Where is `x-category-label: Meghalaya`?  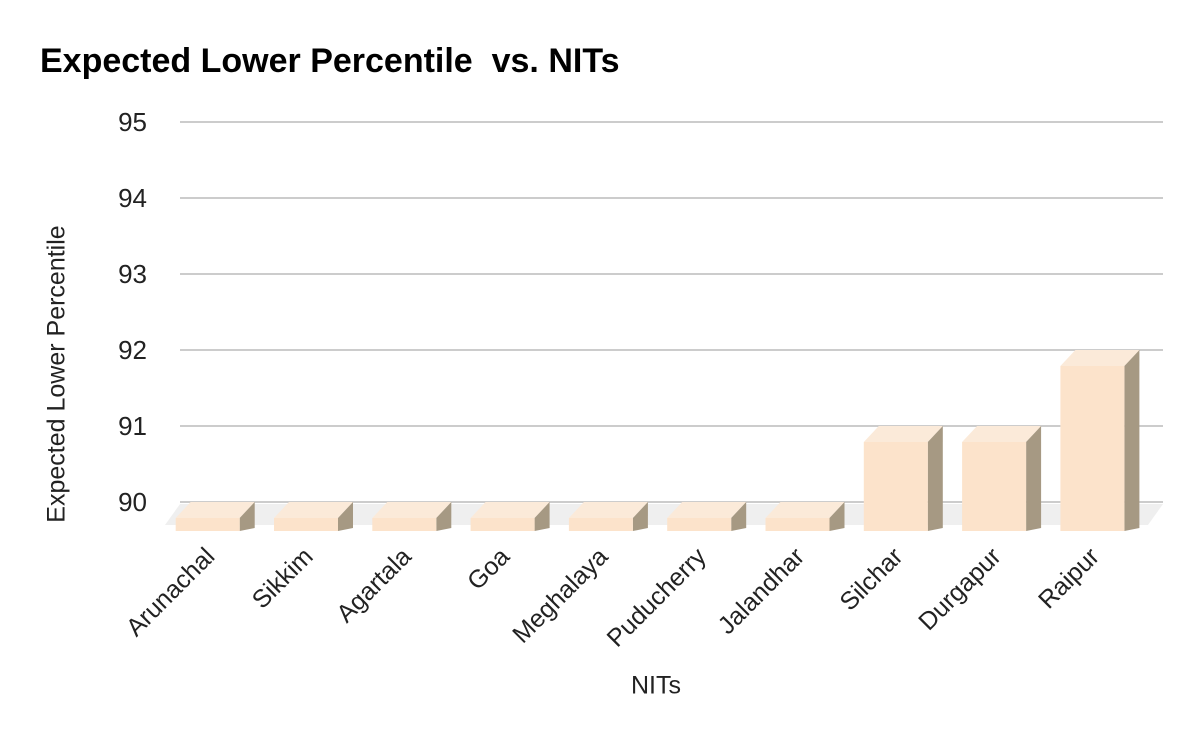
x-category-label: Meghalaya is located at coordinates (560, 595).